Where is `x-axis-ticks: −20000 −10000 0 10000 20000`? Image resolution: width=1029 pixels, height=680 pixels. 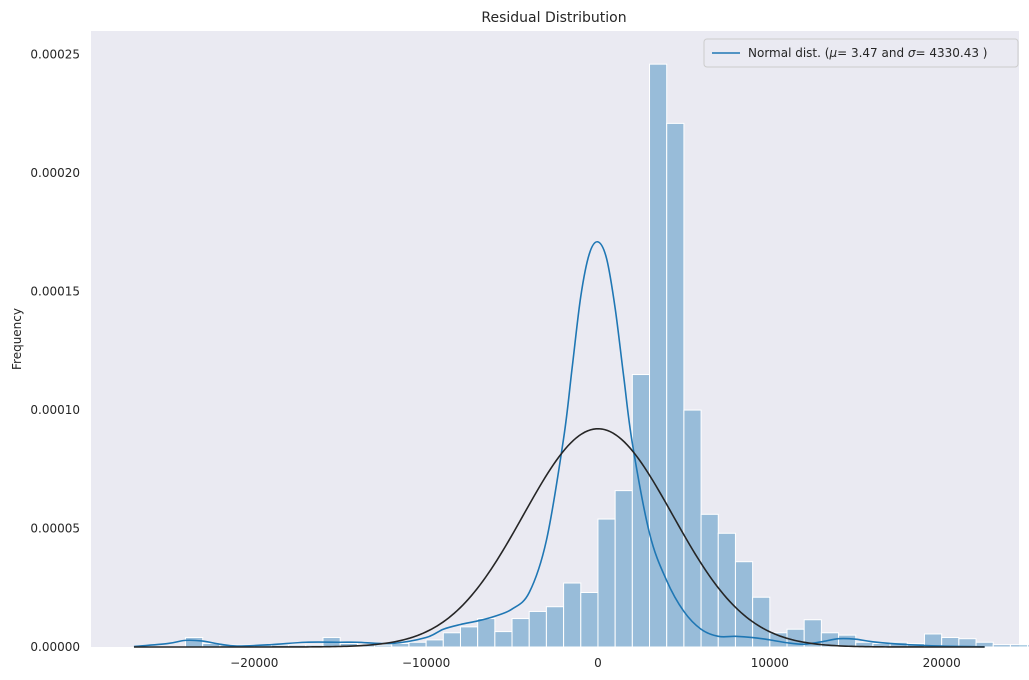
x-axis-ticks: −20000 −10000 0 10000 20000 is located at coordinates (595, 663).